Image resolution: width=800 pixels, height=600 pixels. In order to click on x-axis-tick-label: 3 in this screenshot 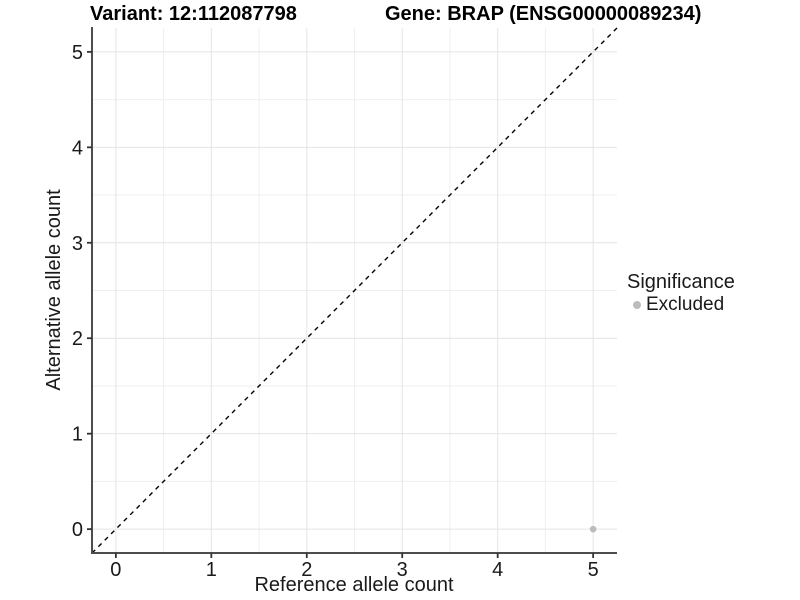, I will do `click(402, 570)`.